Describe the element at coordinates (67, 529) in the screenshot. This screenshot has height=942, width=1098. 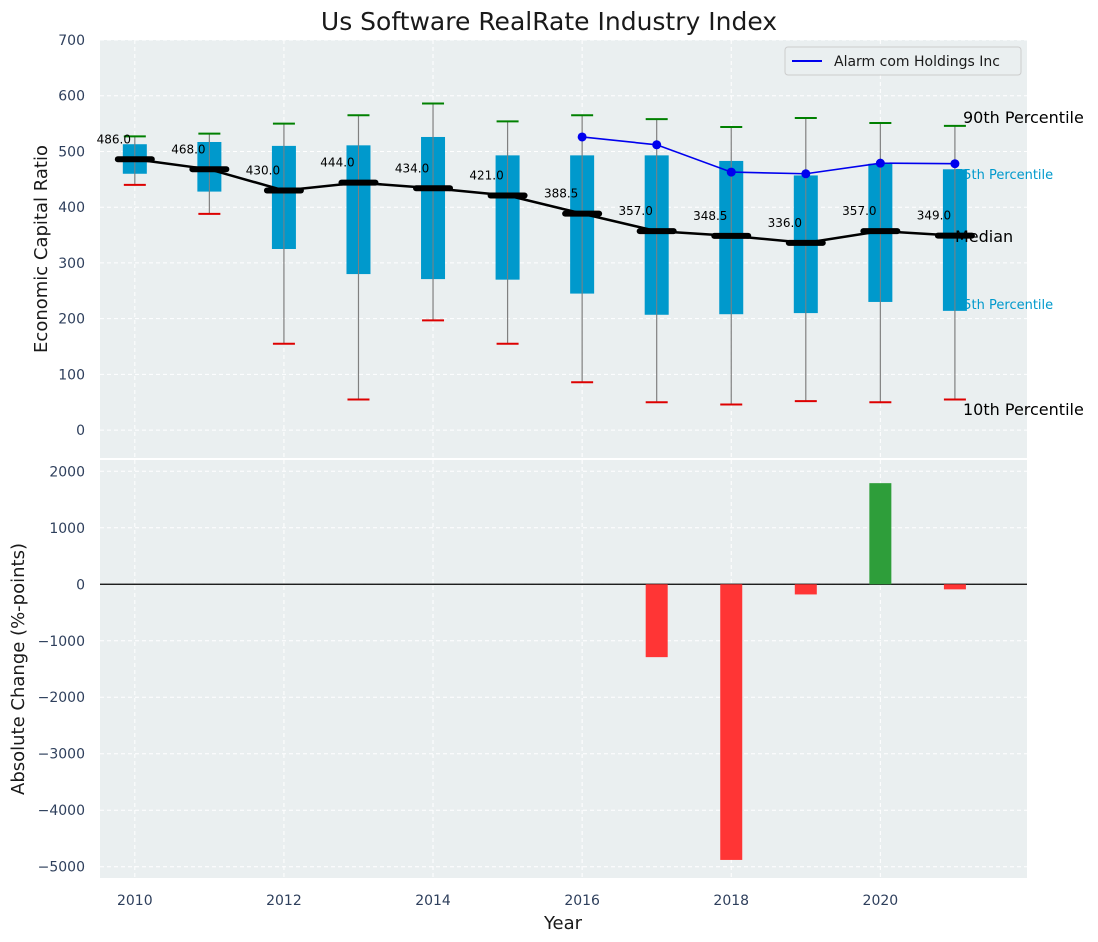
I see `bottom-y-tick-label: 1000` at that location.